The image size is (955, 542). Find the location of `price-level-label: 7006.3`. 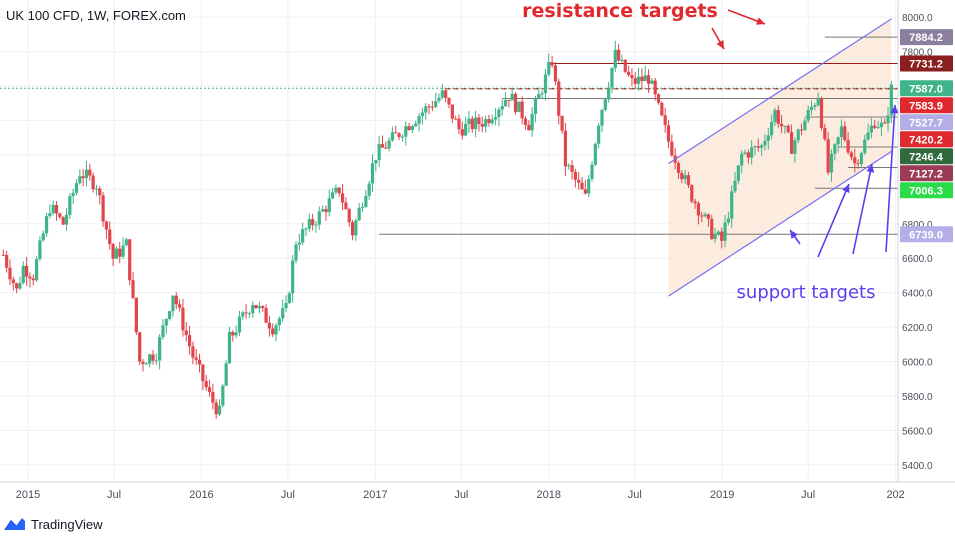

price-level-label: 7006.3 is located at coordinates (926, 191).